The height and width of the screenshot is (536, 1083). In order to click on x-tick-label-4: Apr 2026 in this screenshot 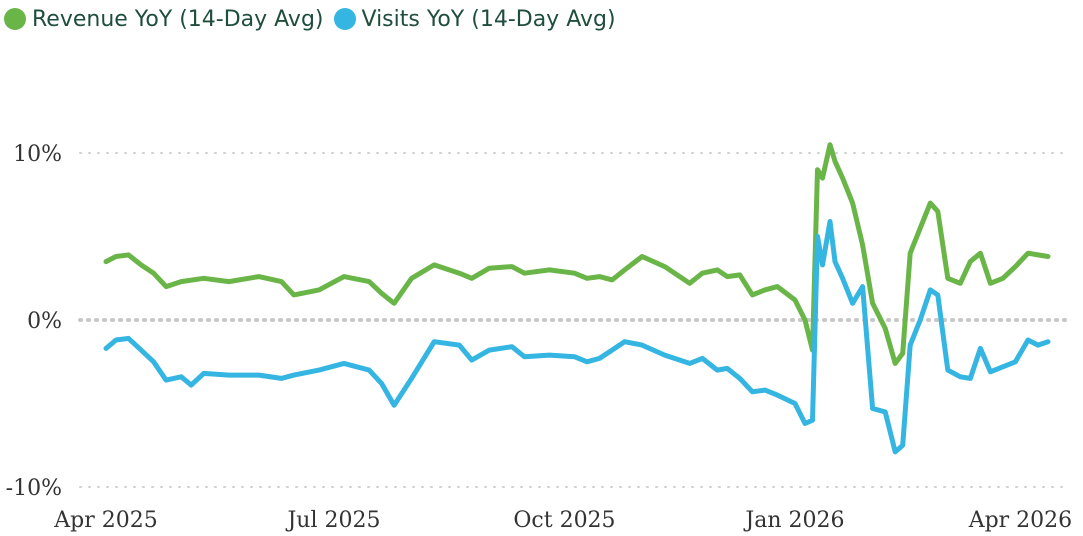, I will do `click(1020, 520)`.